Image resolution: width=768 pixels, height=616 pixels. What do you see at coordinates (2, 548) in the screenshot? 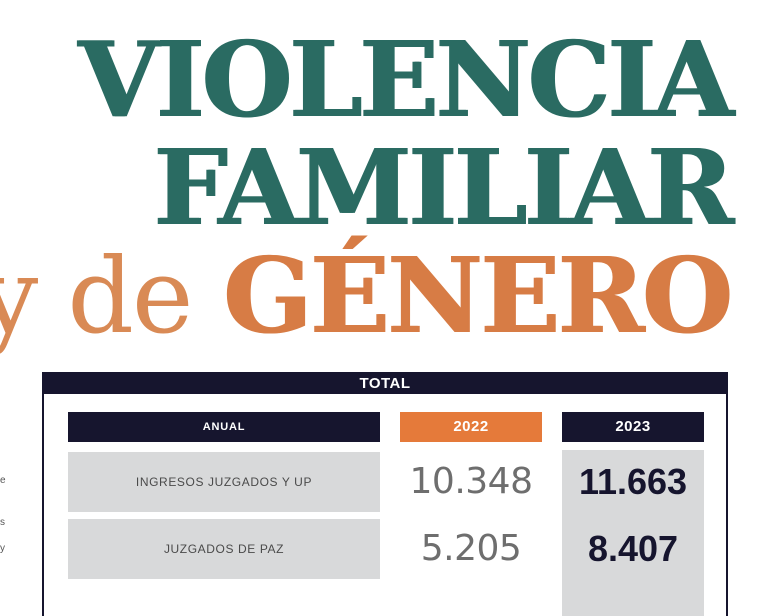
I see `side-text-fragment-3: y` at bounding box center [2, 548].